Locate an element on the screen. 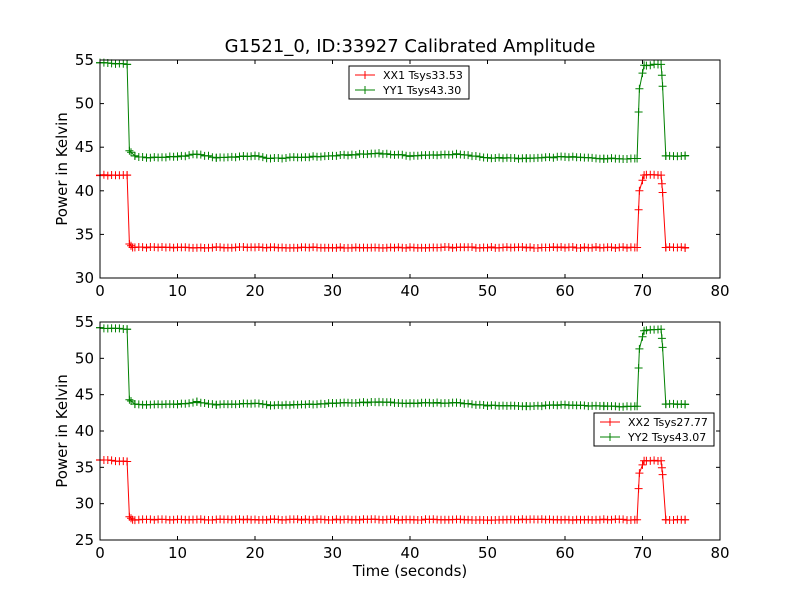  x-tick-label: 60 is located at coordinates (564, 291).